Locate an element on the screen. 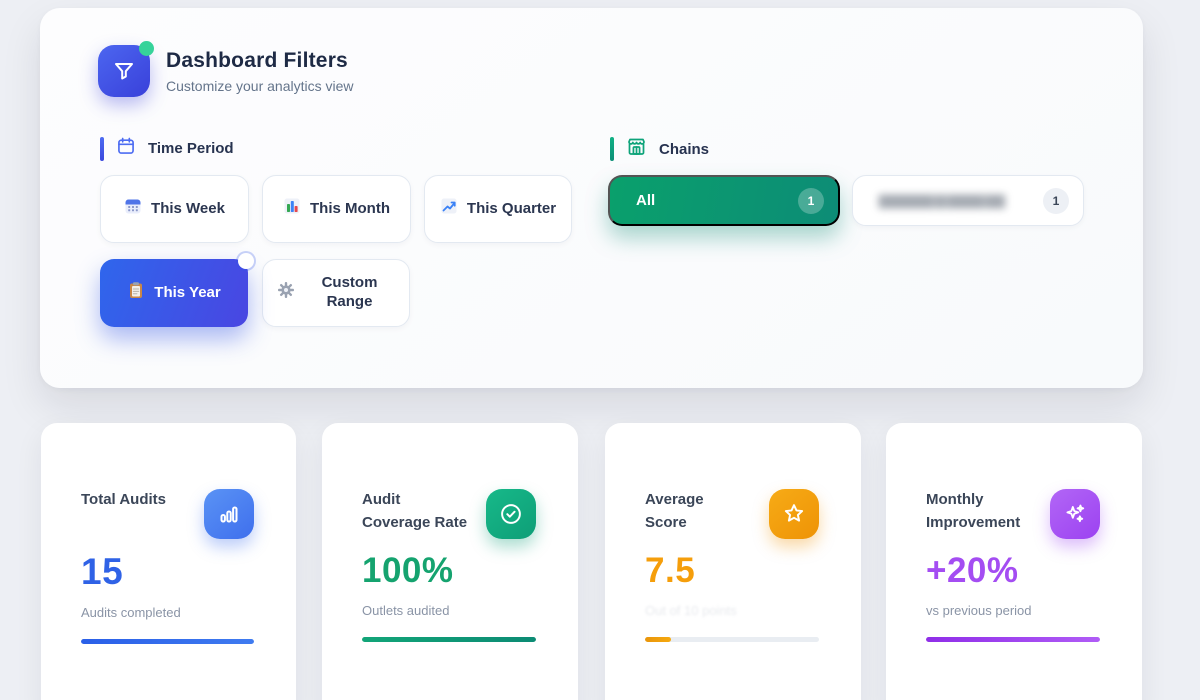 This screenshot has height=700, width=1200. stat-value: +20% is located at coordinates (972, 570).